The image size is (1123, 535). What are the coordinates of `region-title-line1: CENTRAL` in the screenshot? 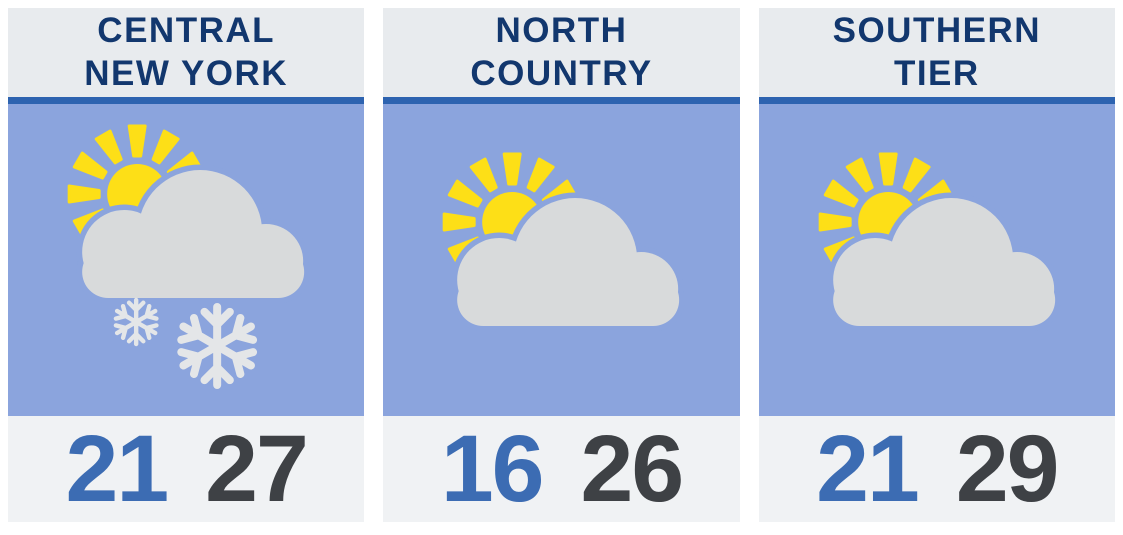 It's located at (186, 30).